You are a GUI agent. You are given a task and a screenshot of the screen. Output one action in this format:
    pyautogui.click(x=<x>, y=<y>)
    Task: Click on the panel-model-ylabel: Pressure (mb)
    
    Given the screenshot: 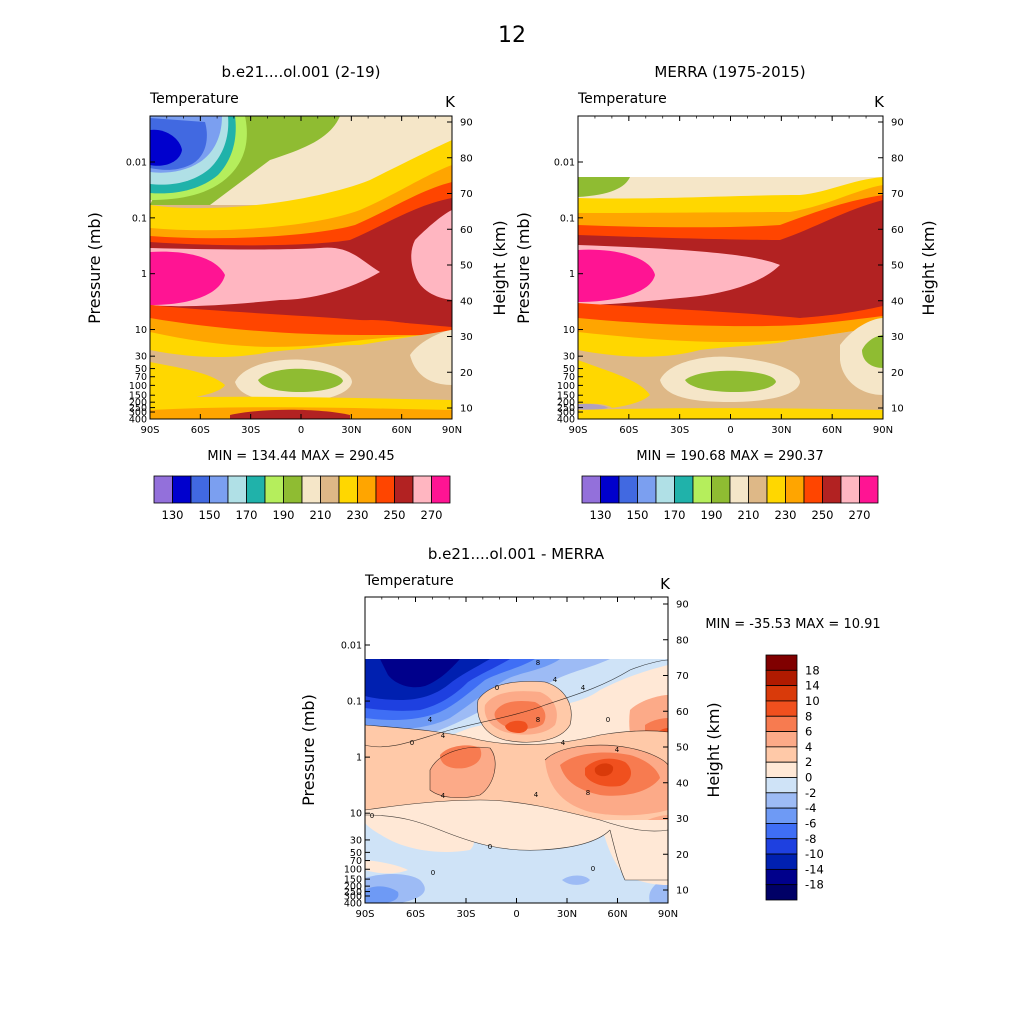 What is the action you would take?
    pyautogui.click(x=94, y=268)
    